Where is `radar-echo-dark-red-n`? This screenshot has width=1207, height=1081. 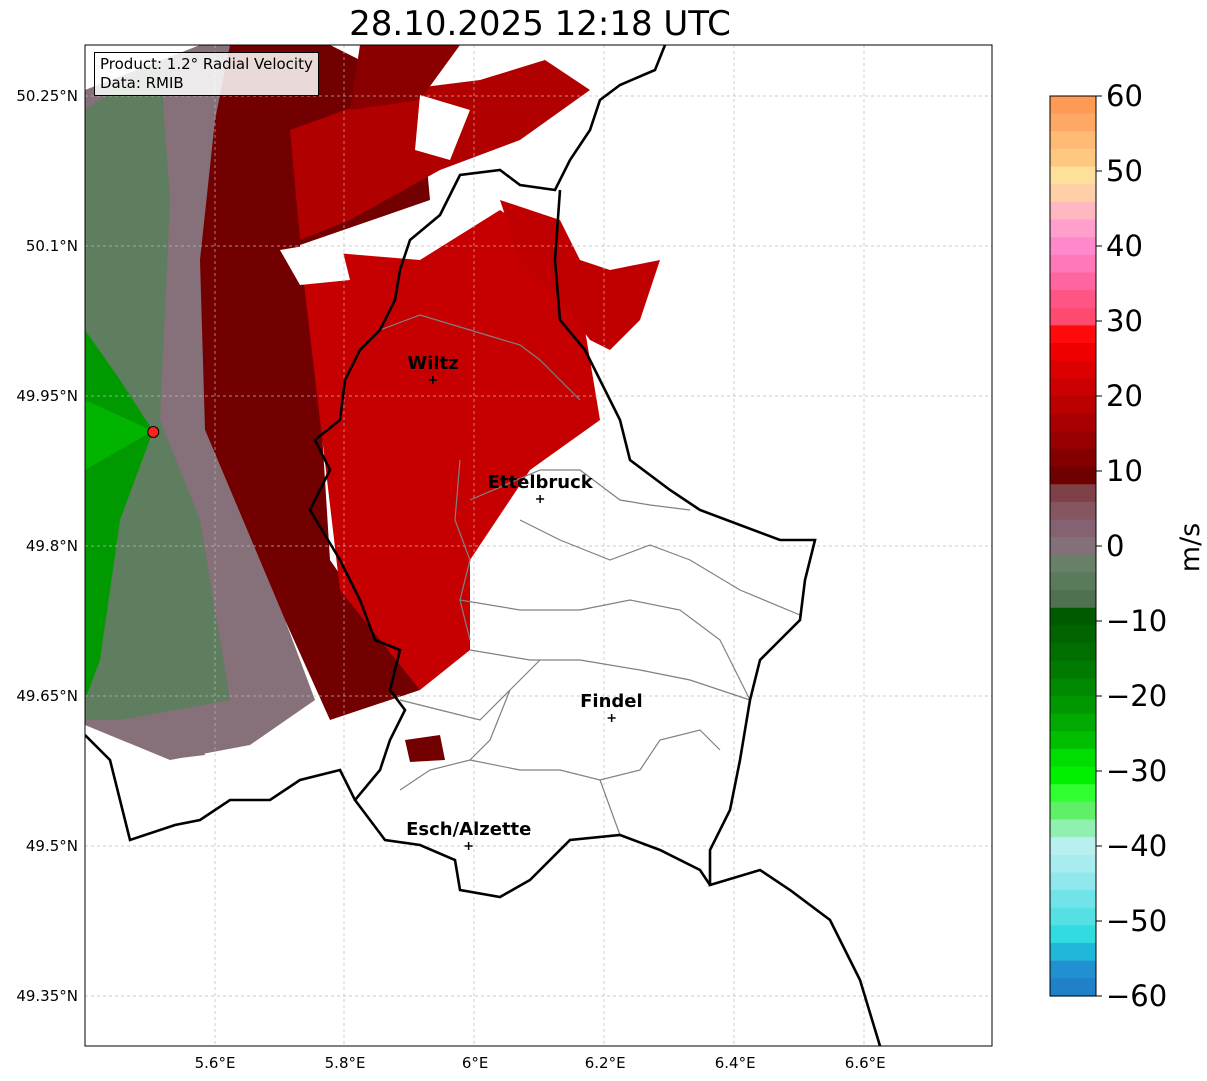
radar-echo-dark-red-n is located at coordinates (405, 77).